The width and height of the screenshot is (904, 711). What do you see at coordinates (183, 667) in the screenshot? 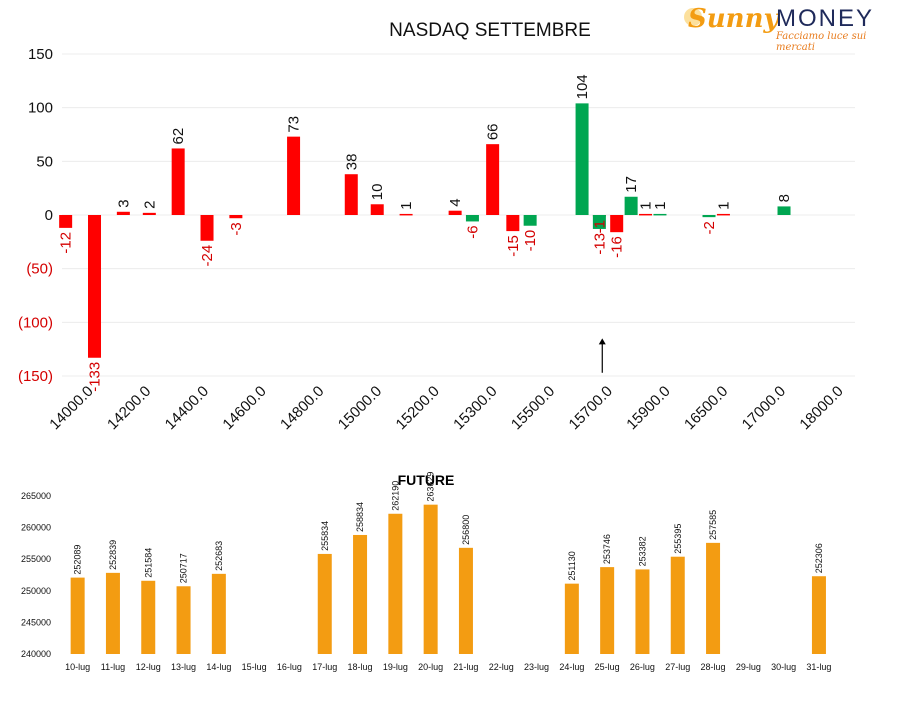
I see `x-tick-label: 13-lug` at bounding box center [183, 667].